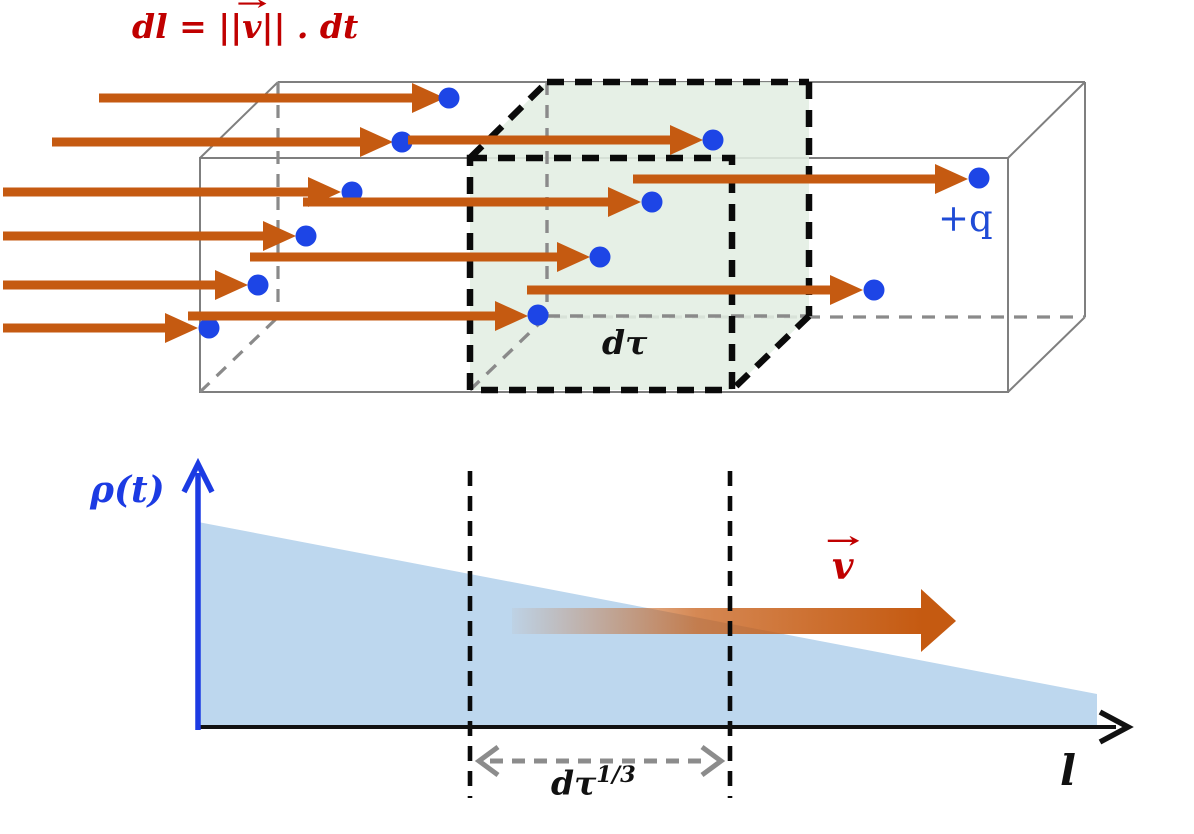  What do you see at coordinates (717, 621) in the screenshot?
I see `graph-velocity-arrow-shaft` at bounding box center [717, 621].